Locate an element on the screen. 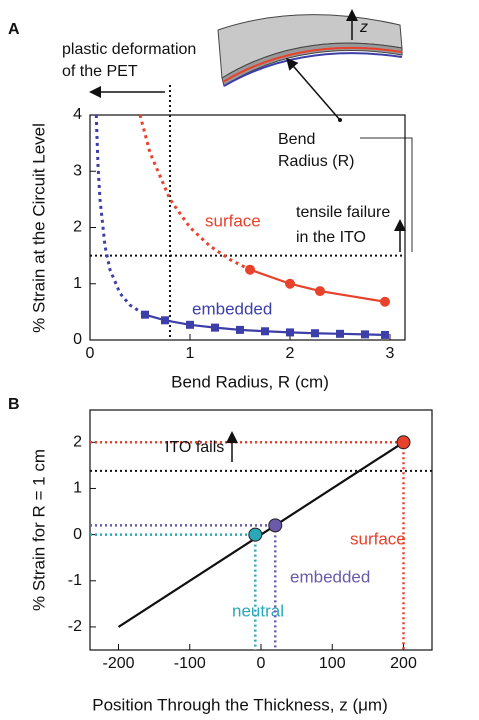 The width and height of the screenshot is (479, 720). x-tick-label: -200 is located at coordinates (118, 663).